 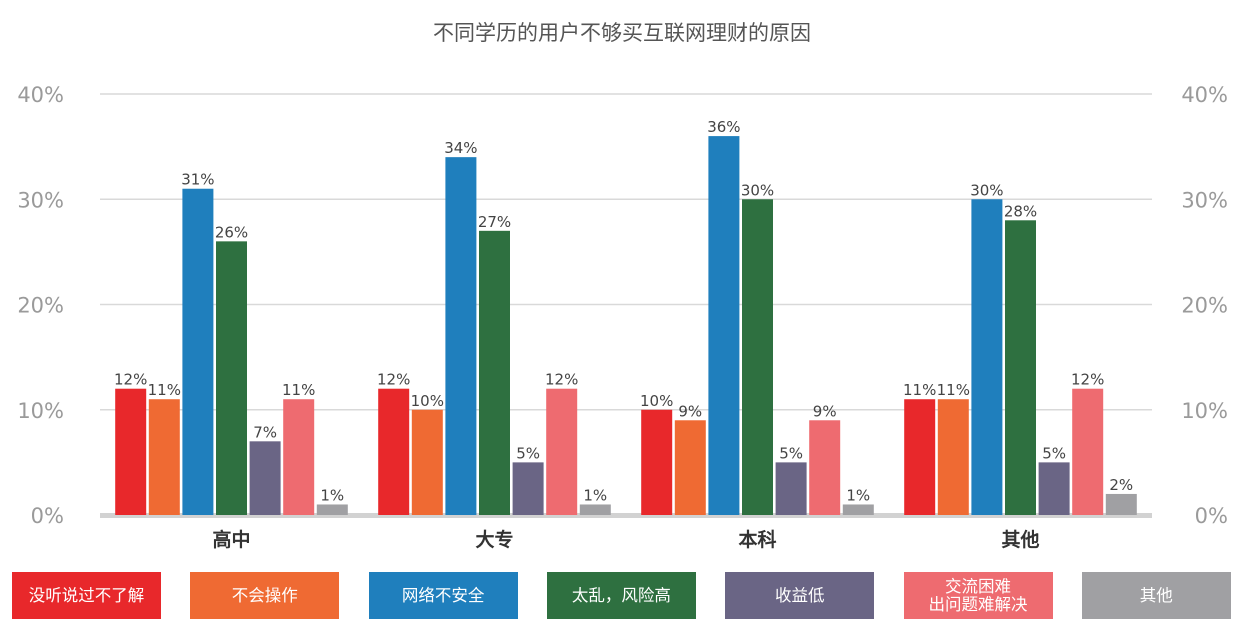 What do you see at coordinates (622, 33) in the screenshot?
I see `chart-title: 不同学历的用户不够买互联网理财的原因` at bounding box center [622, 33].